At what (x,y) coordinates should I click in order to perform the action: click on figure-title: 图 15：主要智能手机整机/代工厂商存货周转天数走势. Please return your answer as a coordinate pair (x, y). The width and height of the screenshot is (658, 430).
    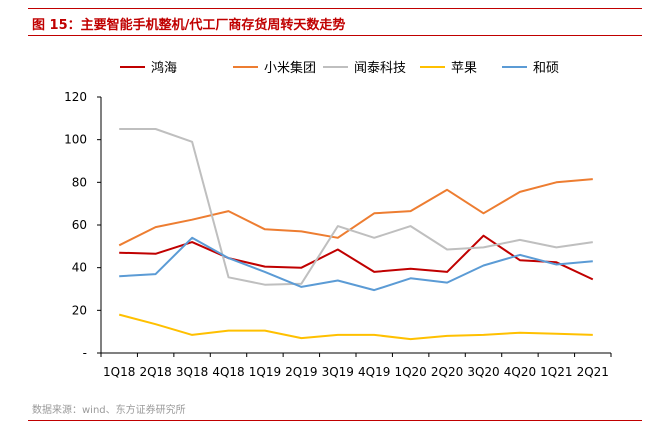
    Looking at the image, I should click on (189, 25).